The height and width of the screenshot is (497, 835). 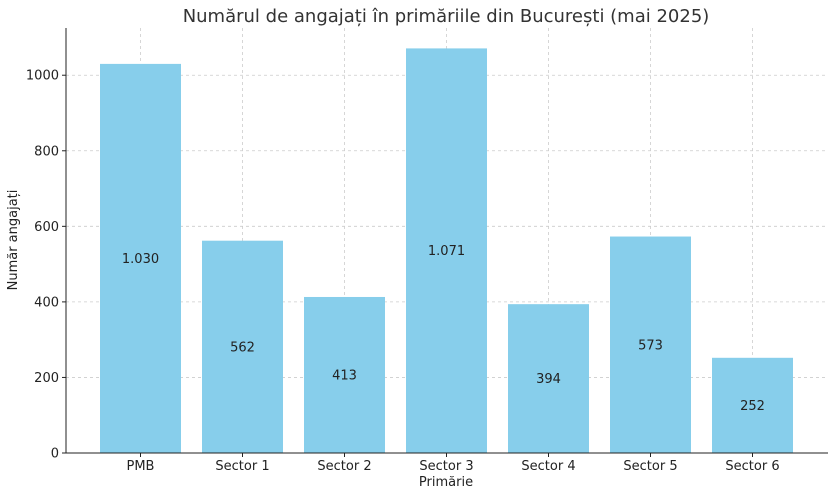 What do you see at coordinates (446, 482) in the screenshot?
I see `x-axis-label: Primărie` at bounding box center [446, 482].